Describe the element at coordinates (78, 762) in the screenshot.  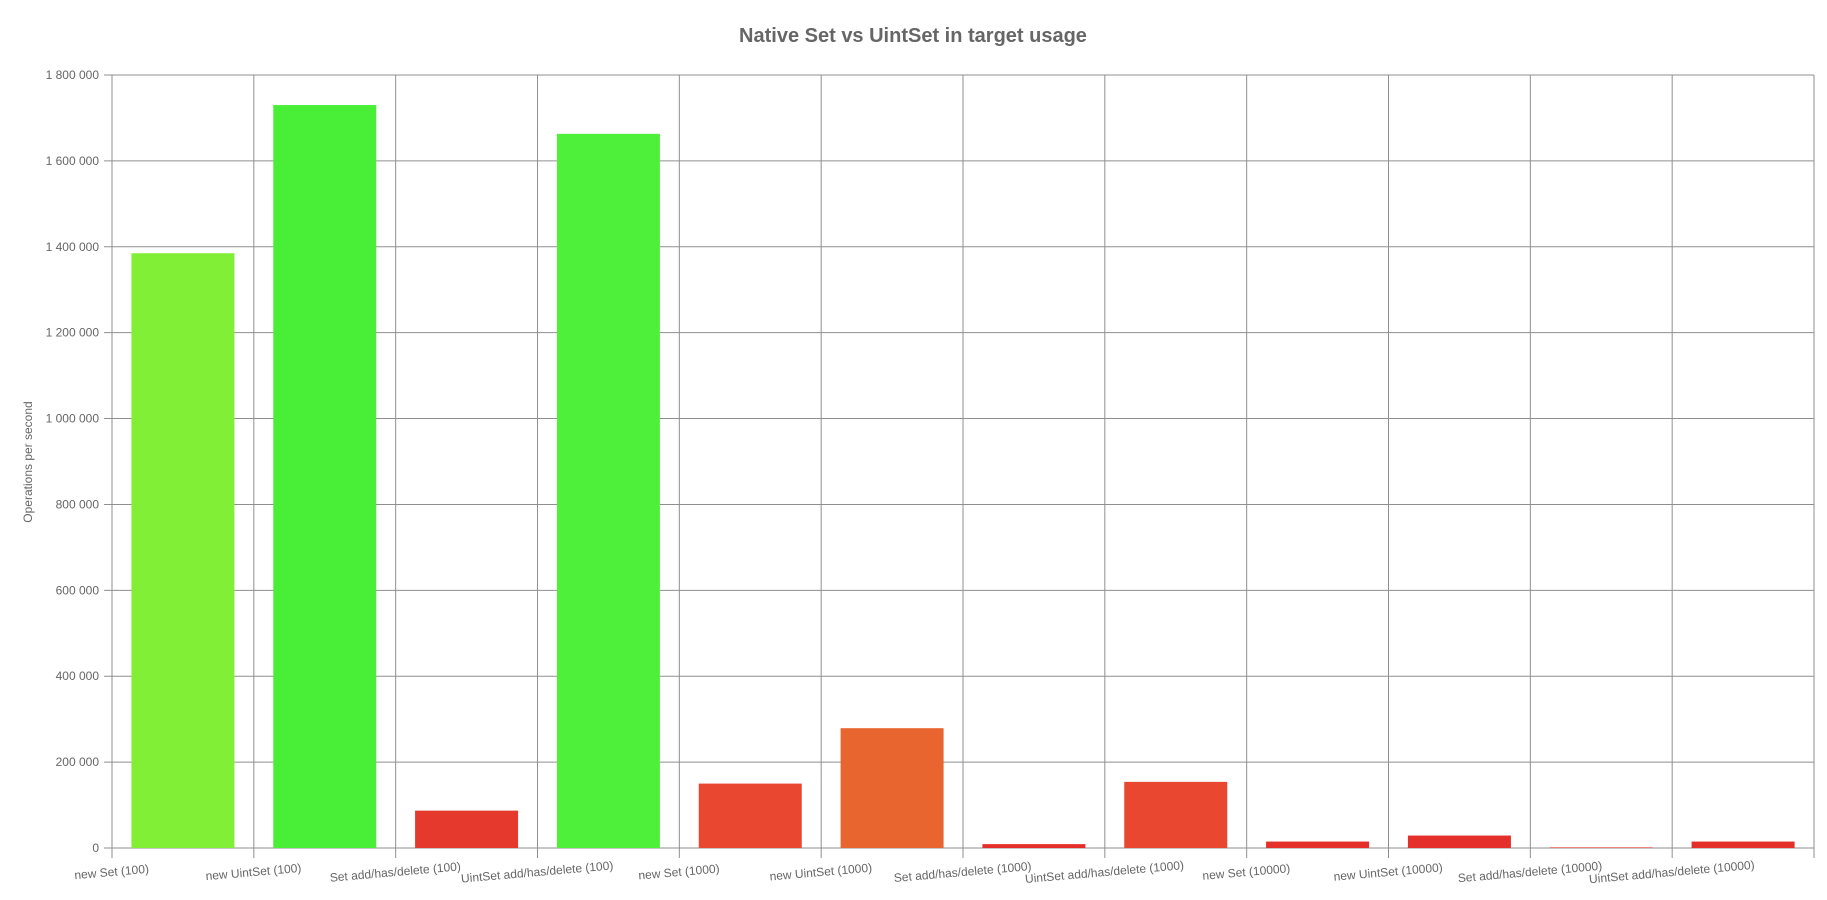
I see `y-tick-label: 200 000` at that location.